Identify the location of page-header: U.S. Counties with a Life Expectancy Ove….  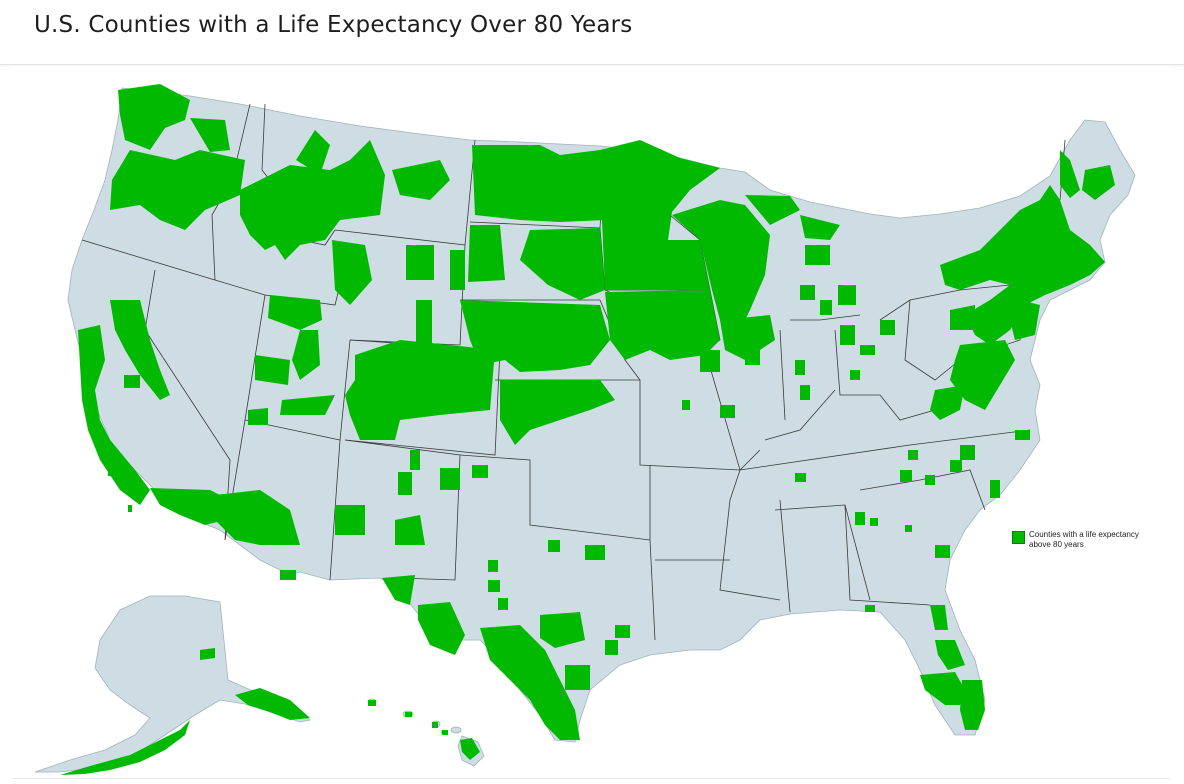
(592, 32).